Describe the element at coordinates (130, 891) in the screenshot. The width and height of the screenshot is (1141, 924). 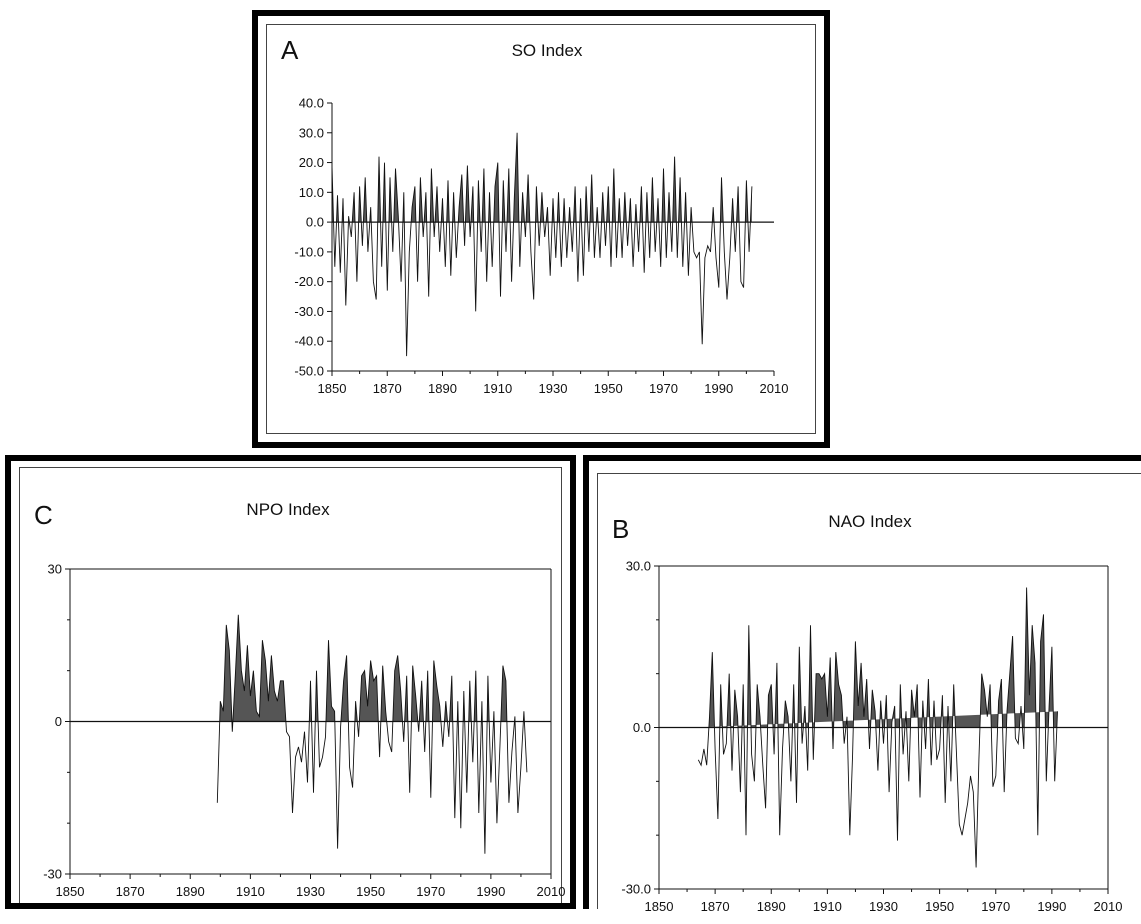
I see `npo-x-tick-label: 1870` at that location.